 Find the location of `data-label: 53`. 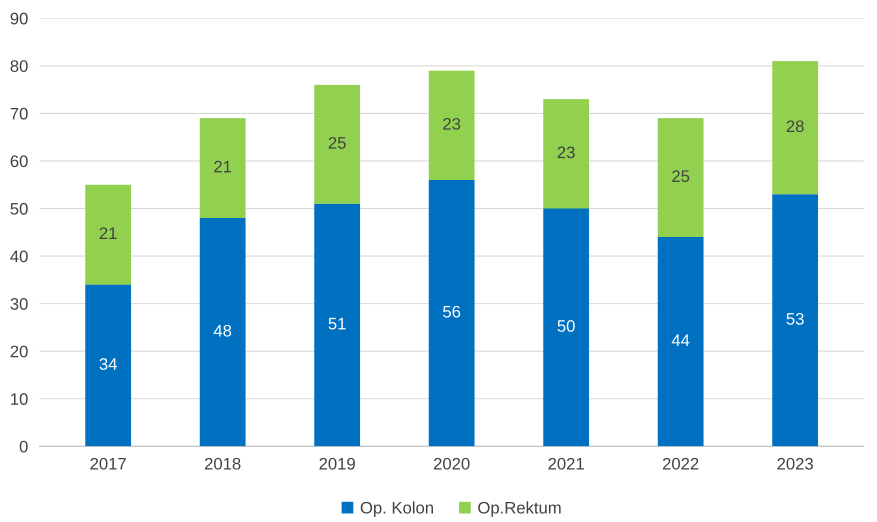

data-label: 53 is located at coordinates (795, 318).